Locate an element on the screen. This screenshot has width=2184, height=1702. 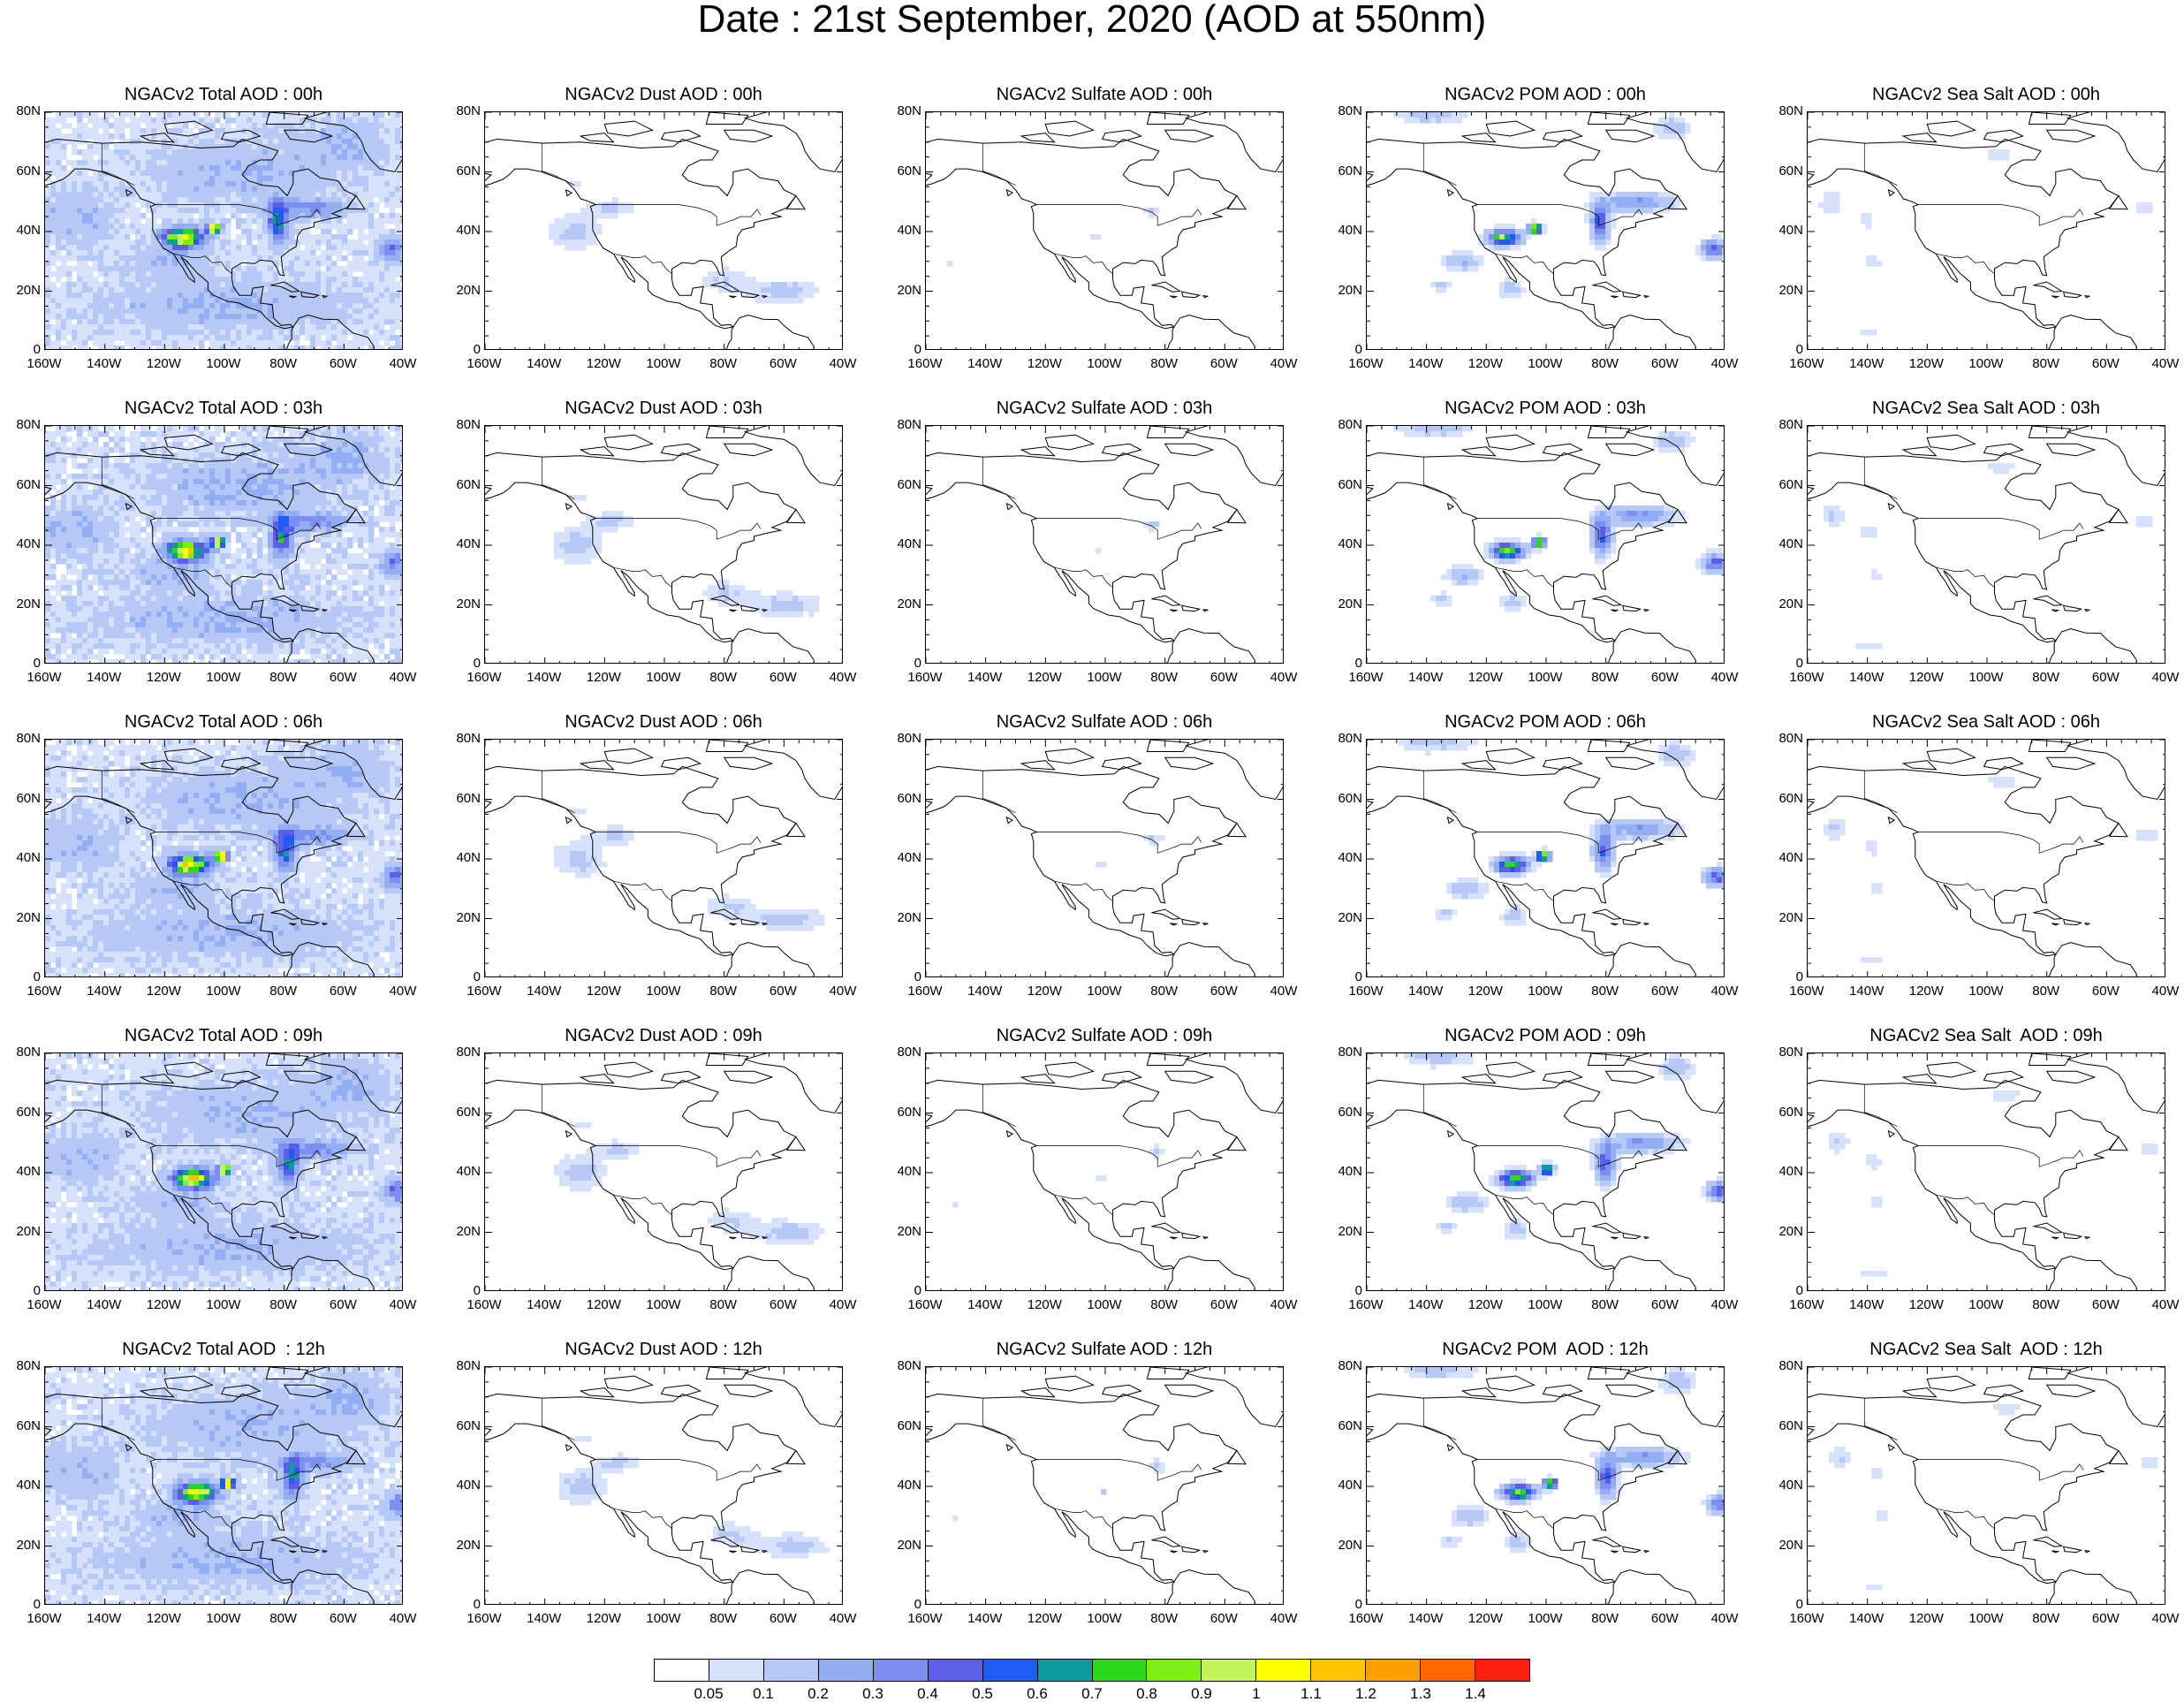
panel-title: NGACv2 Dust AOD : 03h is located at coordinates (663, 408).